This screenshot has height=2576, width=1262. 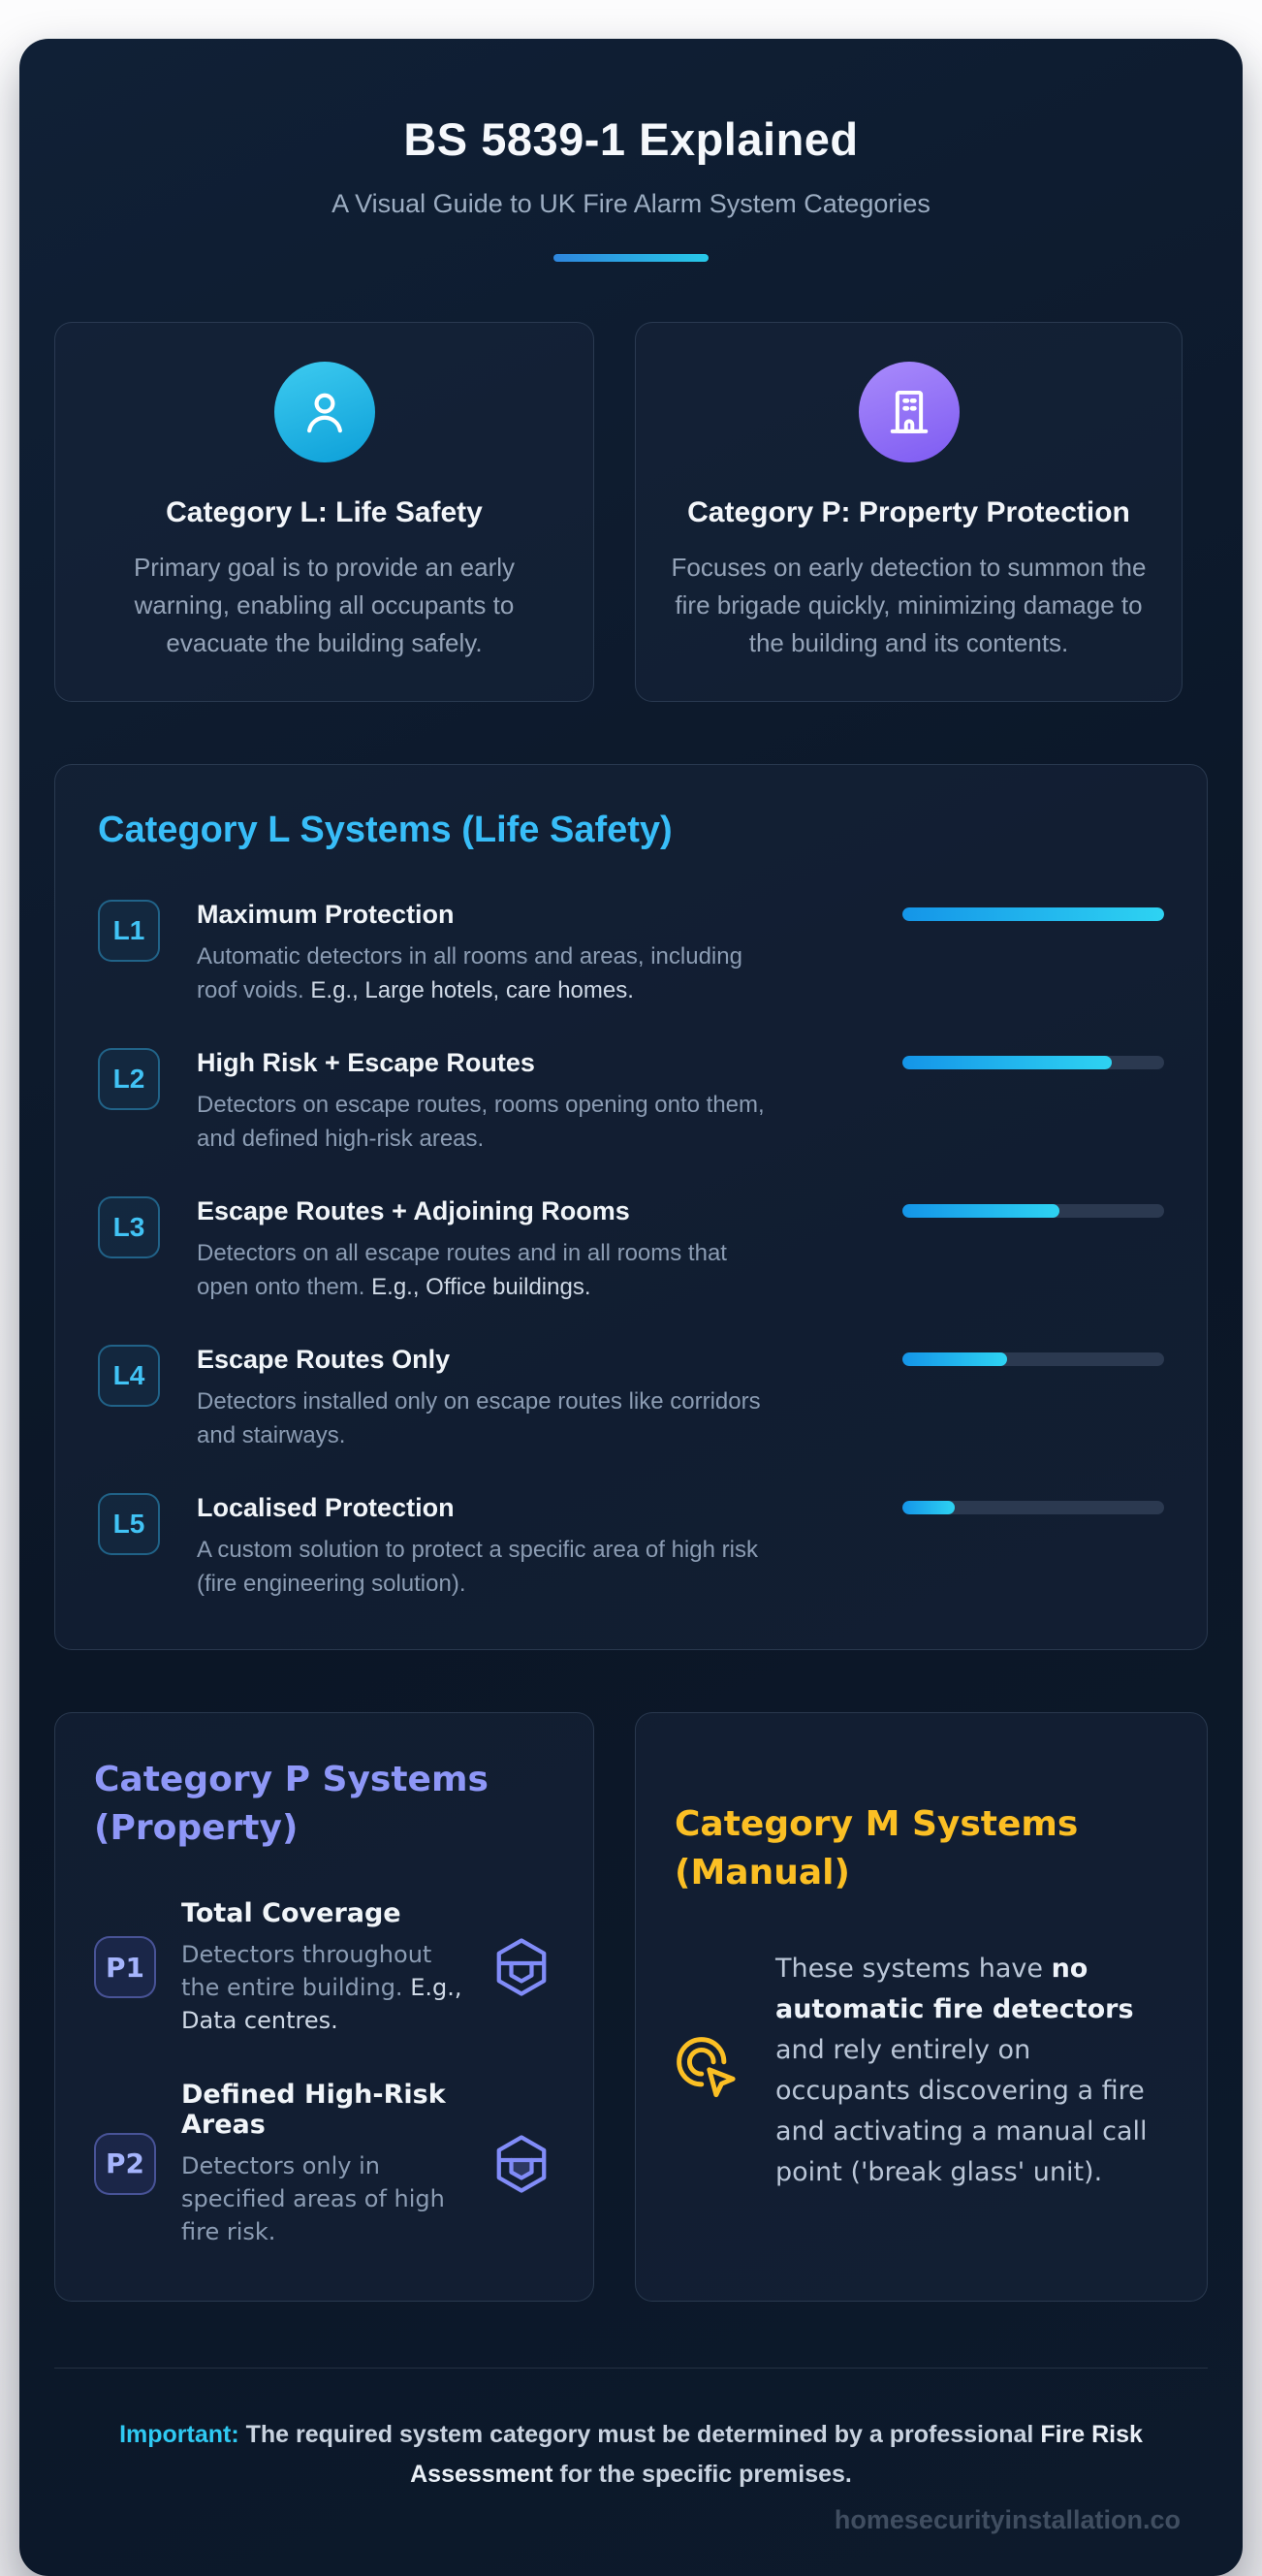 What do you see at coordinates (129, 930) in the screenshot?
I see `row-badge: L1` at bounding box center [129, 930].